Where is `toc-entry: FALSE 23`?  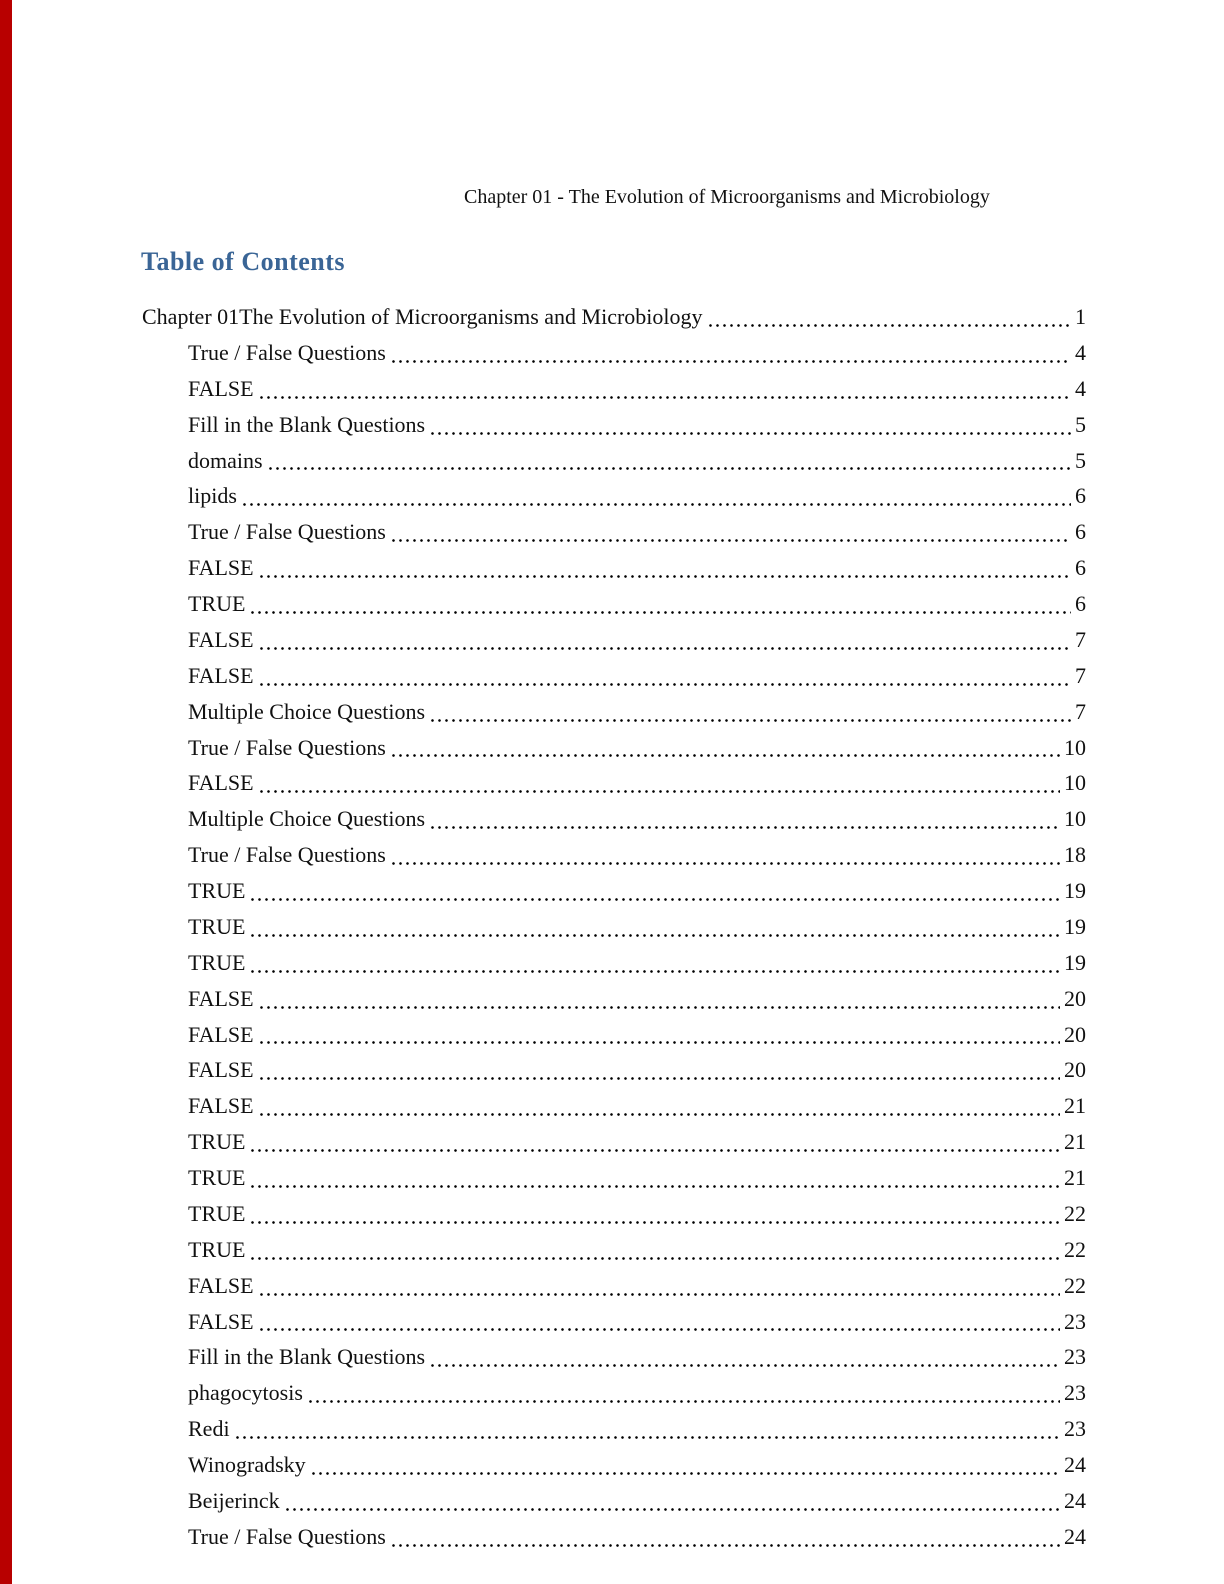 toc-entry: FALSE 23 is located at coordinates (614, 1322).